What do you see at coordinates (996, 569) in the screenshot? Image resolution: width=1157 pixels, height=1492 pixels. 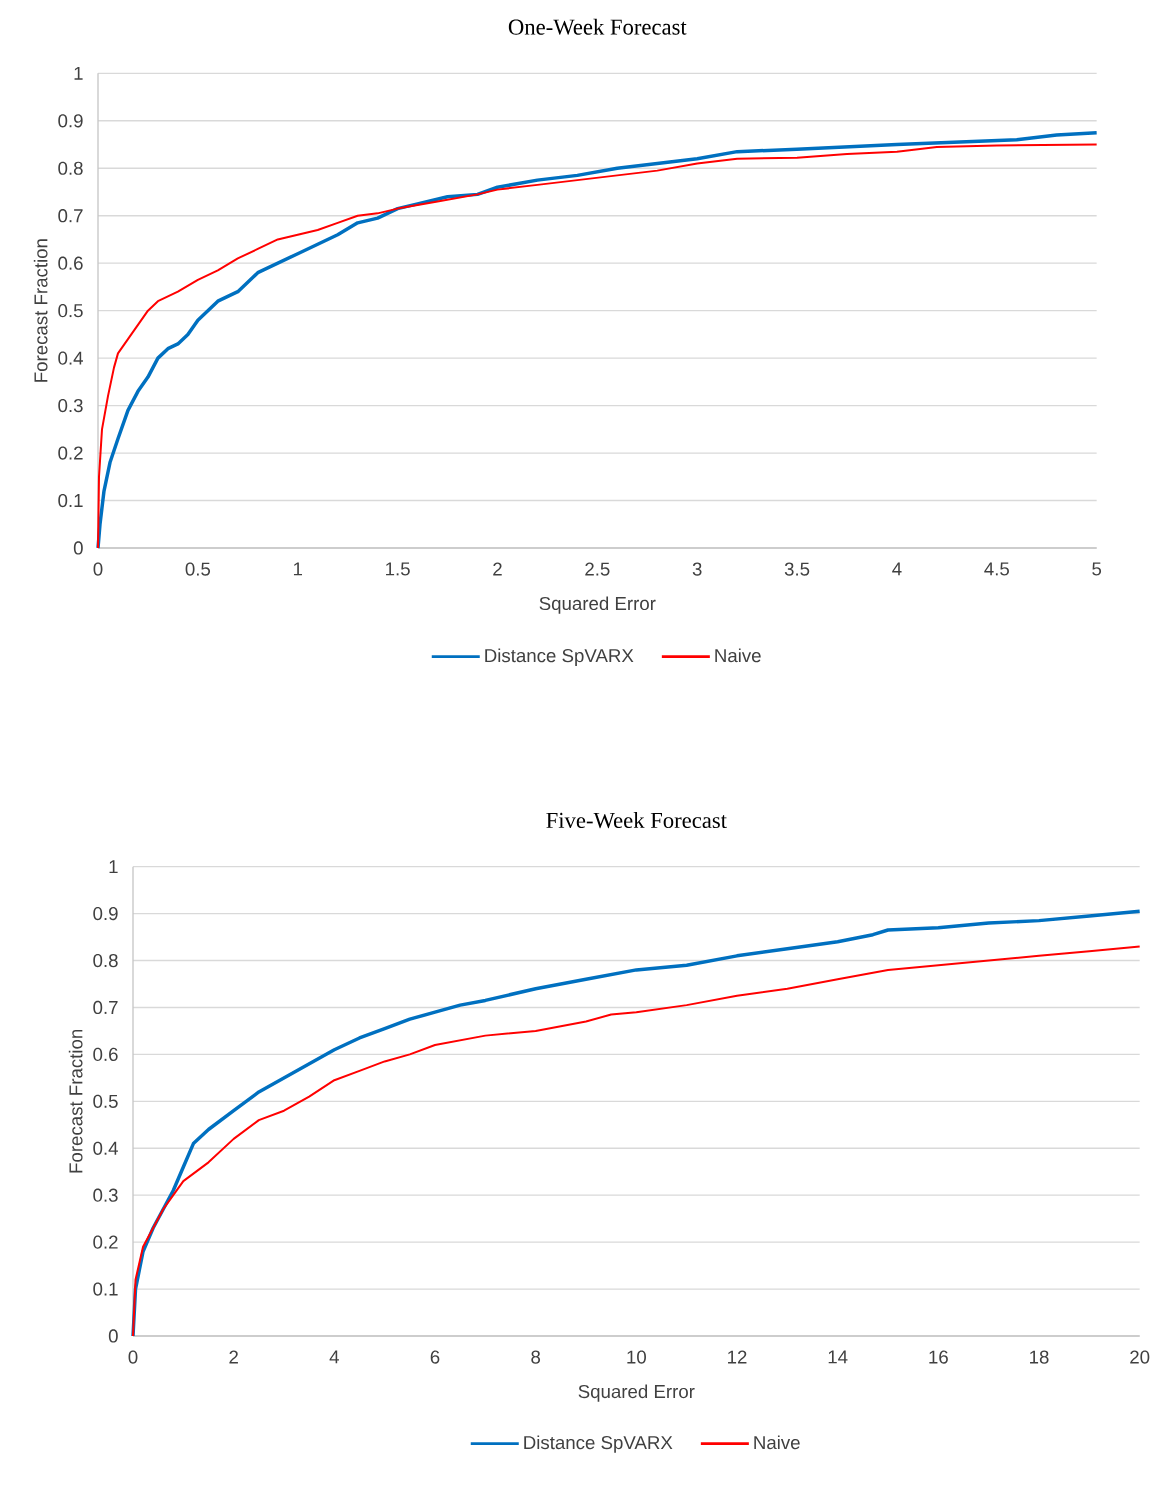 I see `x-tick-label: 4.5` at bounding box center [996, 569].